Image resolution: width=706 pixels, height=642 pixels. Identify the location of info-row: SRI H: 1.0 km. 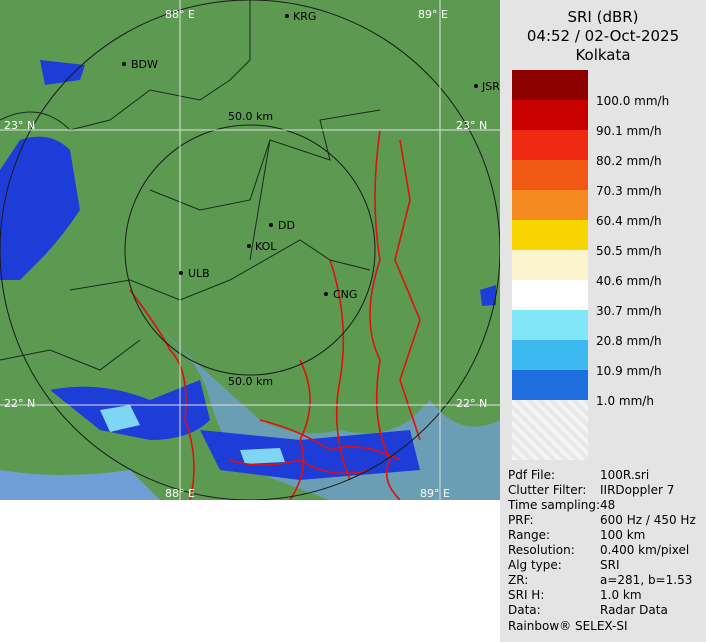
(606, 595).